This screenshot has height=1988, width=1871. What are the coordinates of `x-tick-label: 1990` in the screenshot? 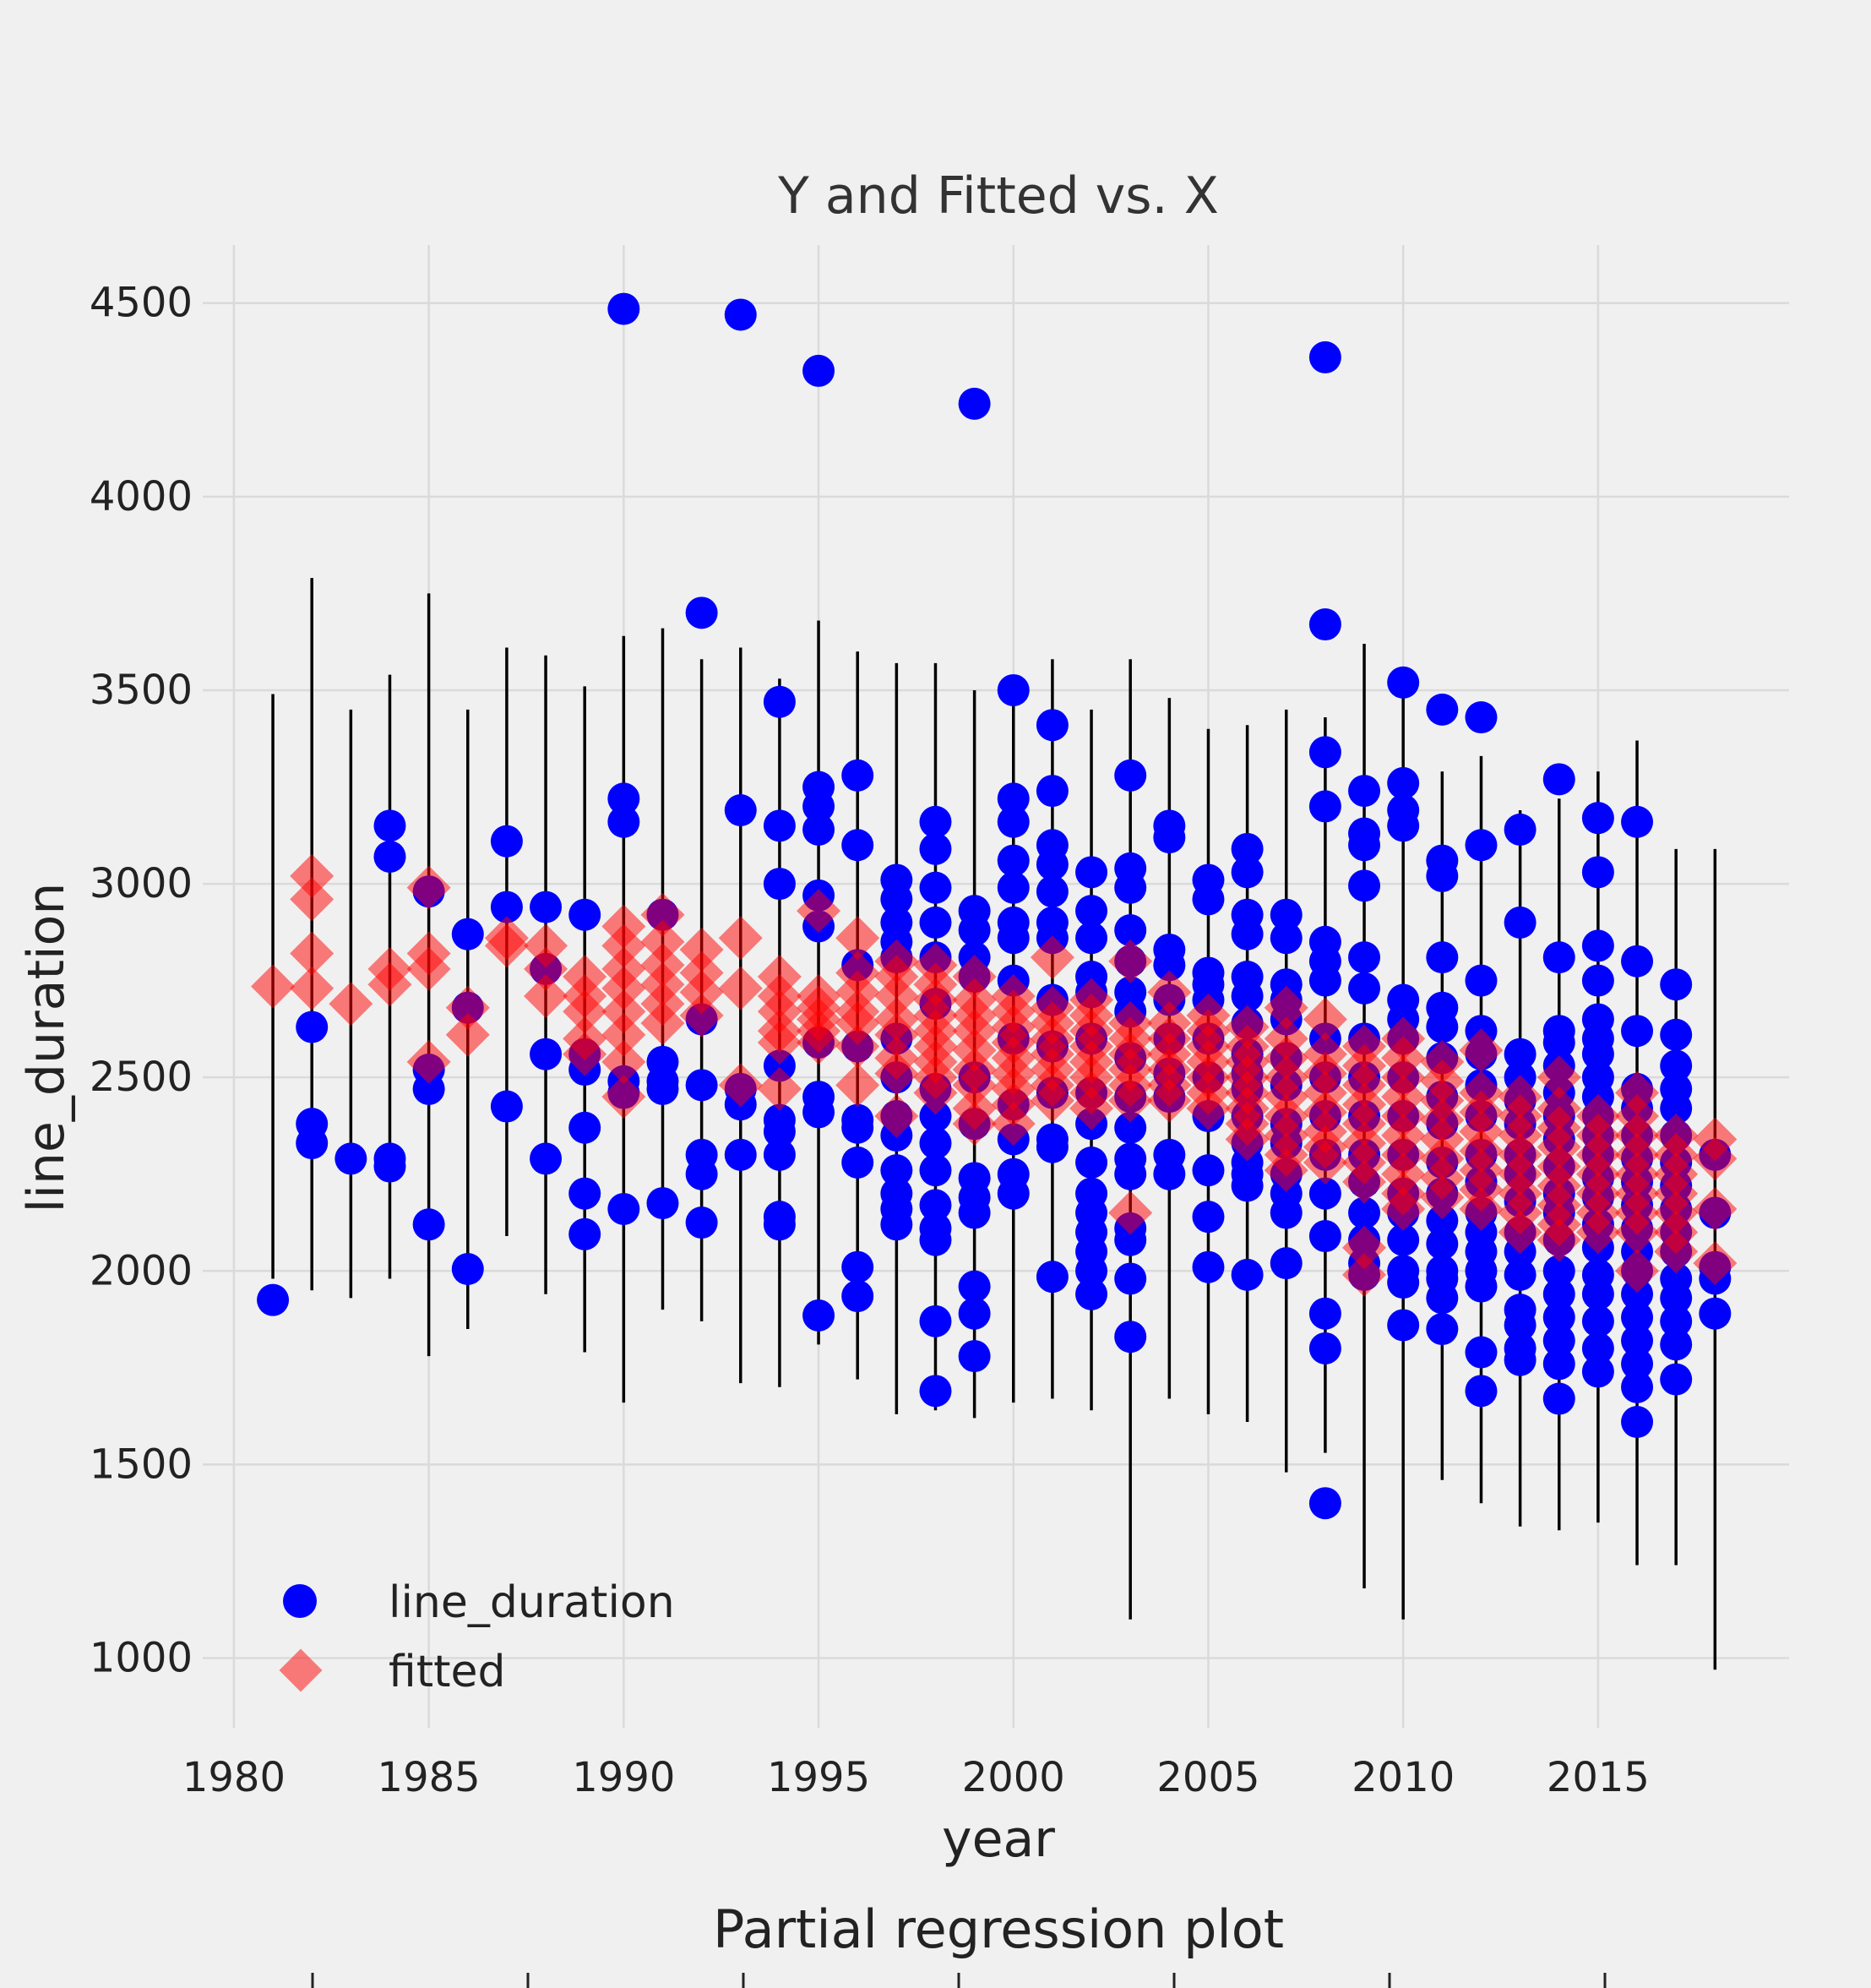 It's located at (623, 1777).